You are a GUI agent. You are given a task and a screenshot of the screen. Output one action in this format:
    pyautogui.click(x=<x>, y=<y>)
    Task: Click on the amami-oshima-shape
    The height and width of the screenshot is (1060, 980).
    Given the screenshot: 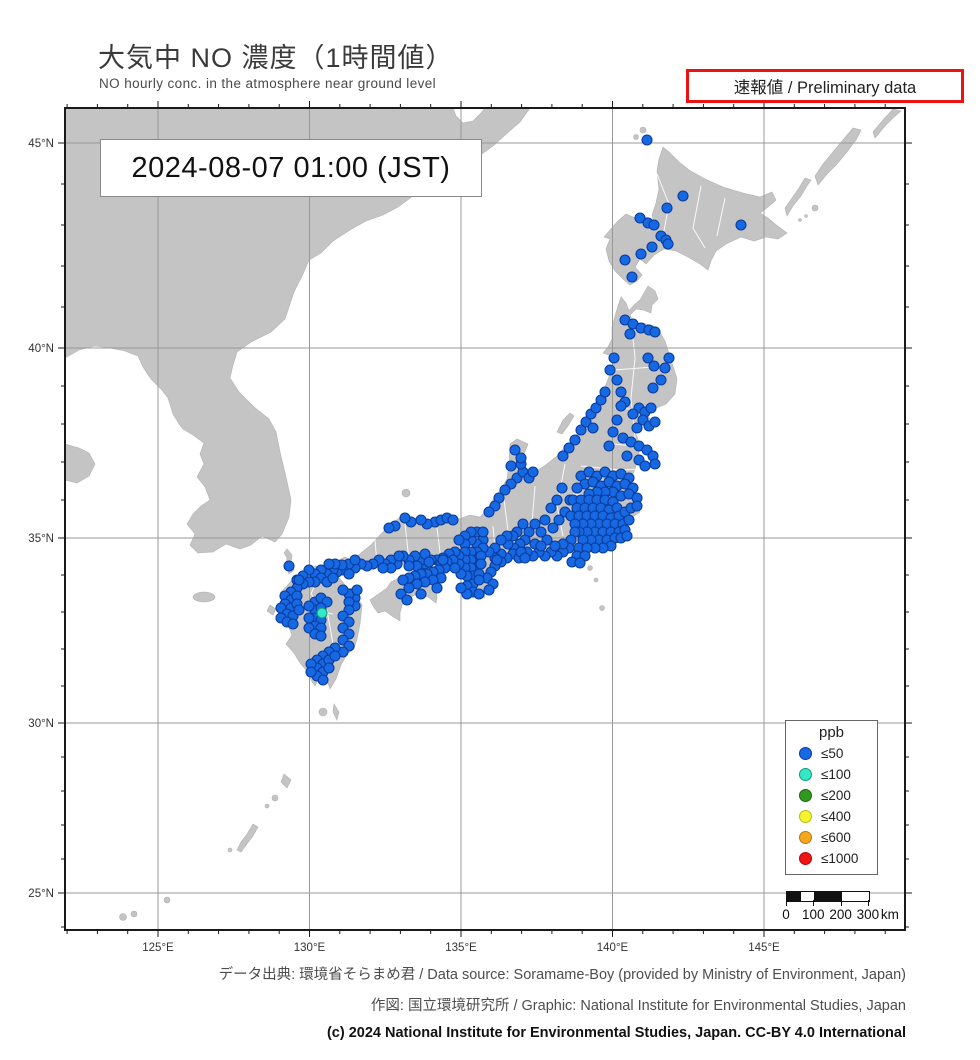 What is the action you would take?
    pyautogui.click(x=286, y=781)
    